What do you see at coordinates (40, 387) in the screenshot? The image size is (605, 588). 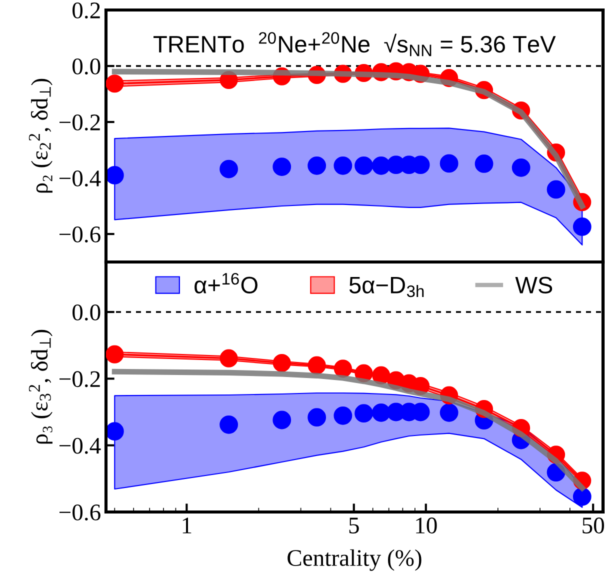 I see `y-axis-title: ρ₃ (ε$_{3}$$^{2}$, δd$_{⊥}$)` at bounding box center [40, 387].